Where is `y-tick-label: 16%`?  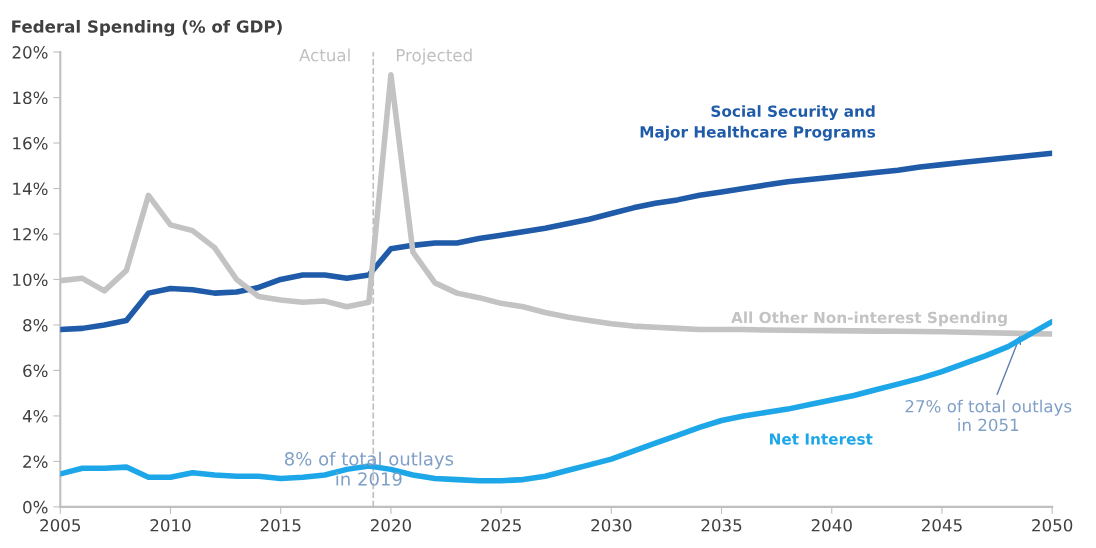 y-tick-label: 16% is located at coordinates (30, 143).